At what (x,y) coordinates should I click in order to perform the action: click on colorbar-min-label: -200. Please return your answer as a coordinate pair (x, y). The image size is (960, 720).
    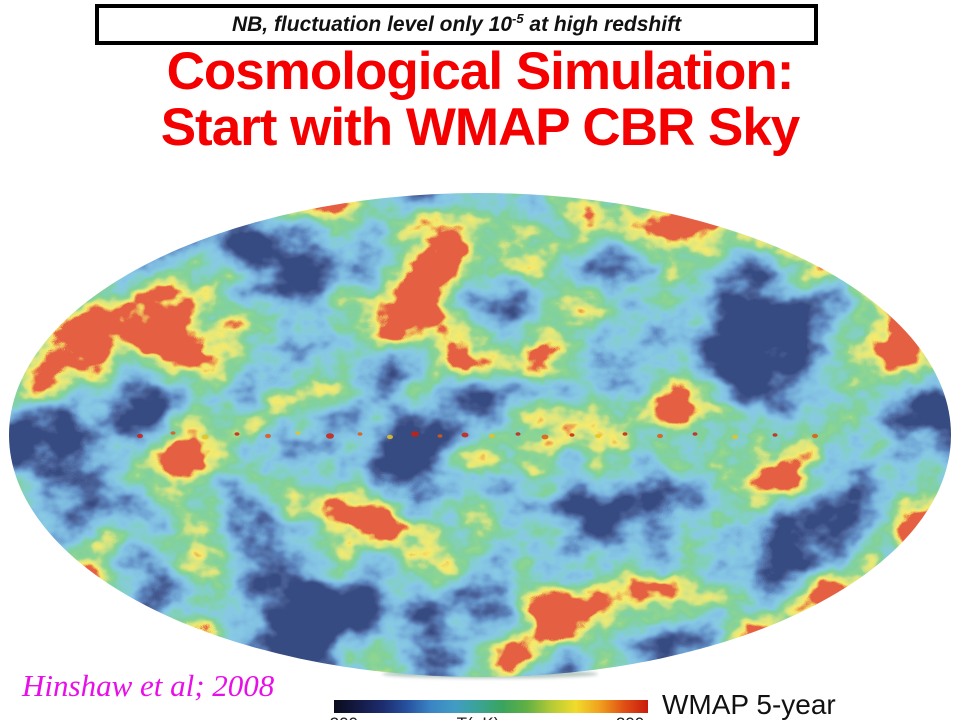
    Looking at the image, I should click on (341, 717).